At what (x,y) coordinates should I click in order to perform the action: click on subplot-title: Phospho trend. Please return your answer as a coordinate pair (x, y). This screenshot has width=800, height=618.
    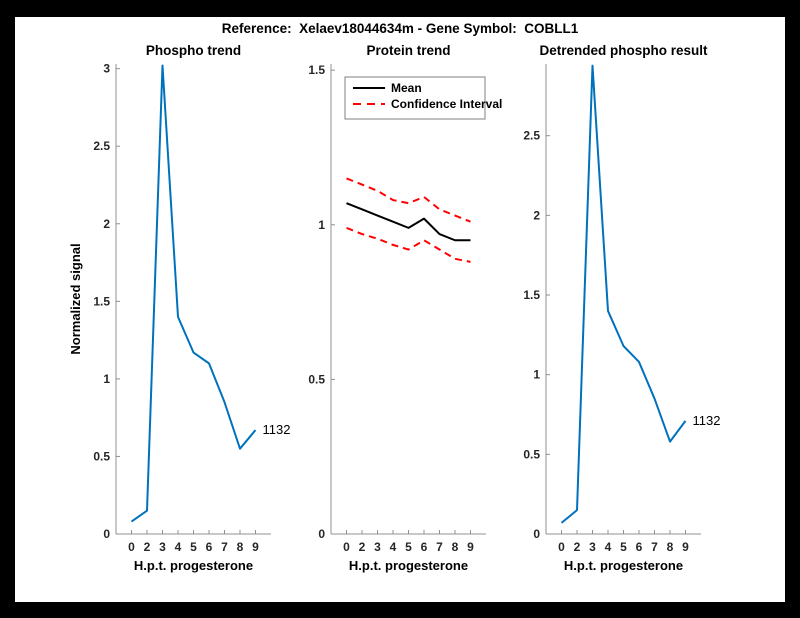
    Looking at the image, I should click on (193, 50).